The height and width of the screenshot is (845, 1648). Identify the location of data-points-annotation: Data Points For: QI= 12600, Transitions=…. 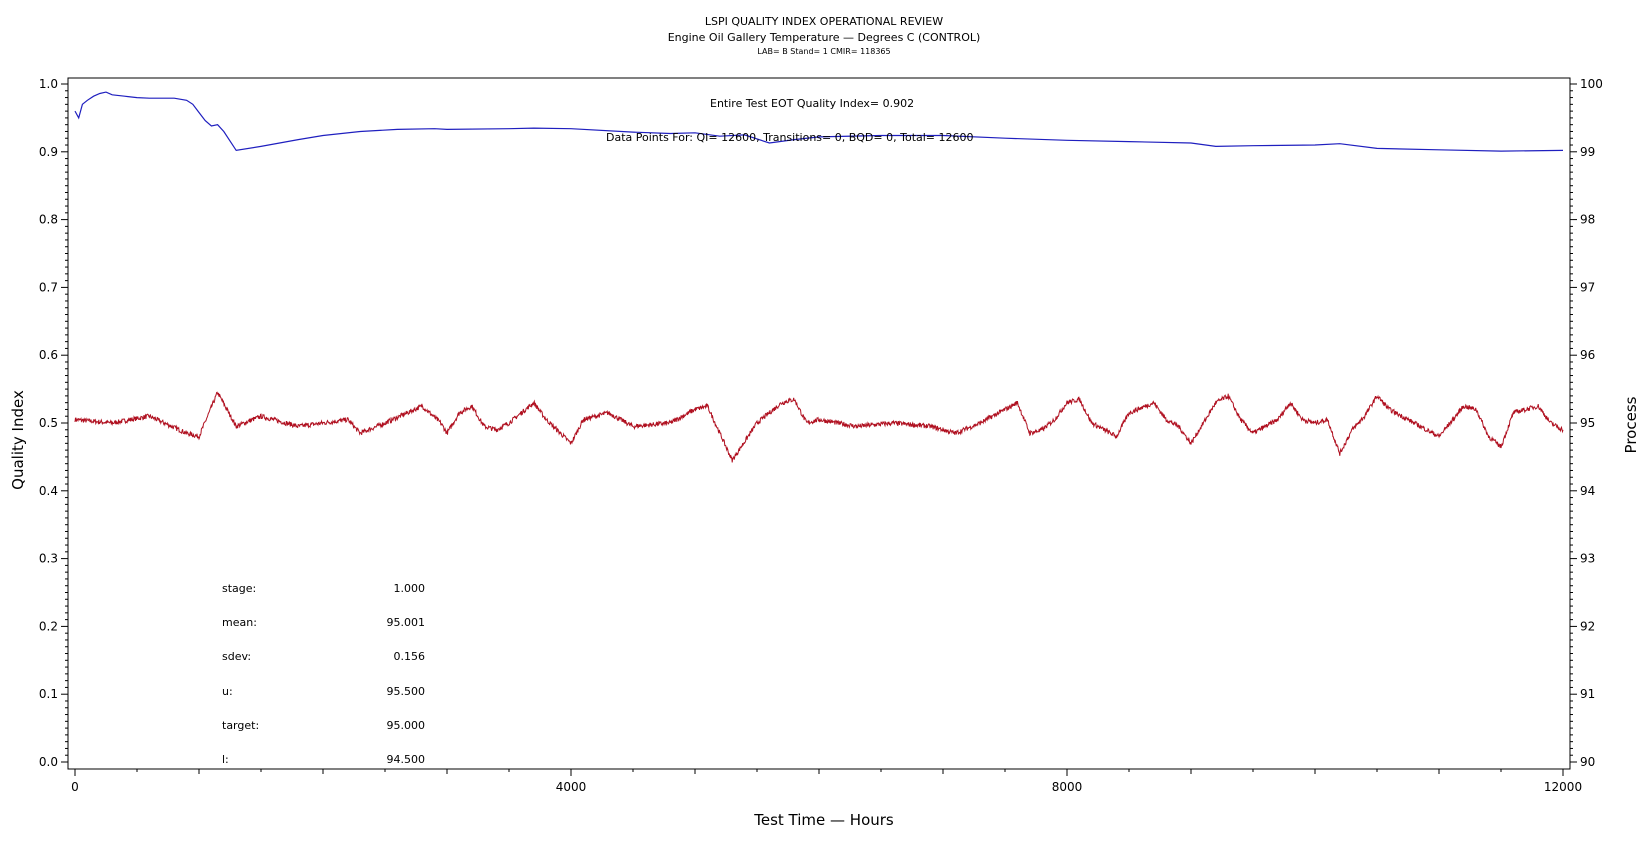
(790, 137).